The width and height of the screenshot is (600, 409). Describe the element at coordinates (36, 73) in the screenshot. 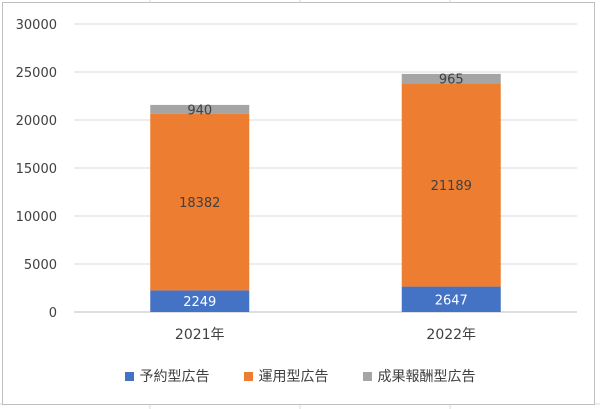

I see `y-tick-label: 25000` at that location.